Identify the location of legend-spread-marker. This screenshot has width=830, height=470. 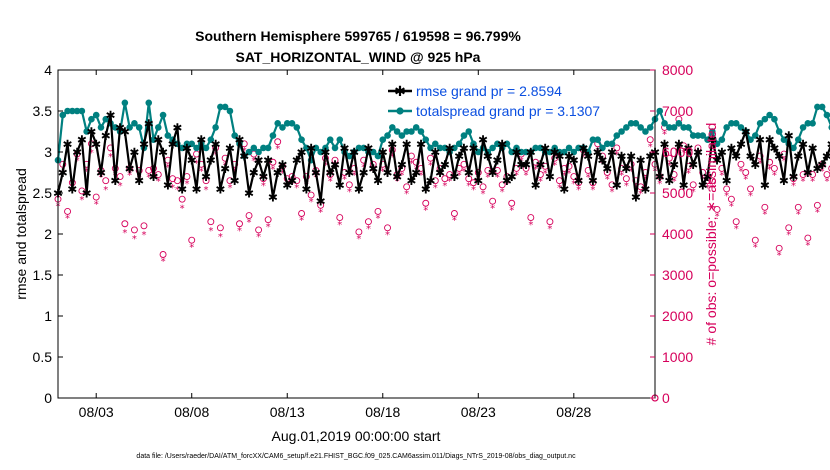
(400, 111).